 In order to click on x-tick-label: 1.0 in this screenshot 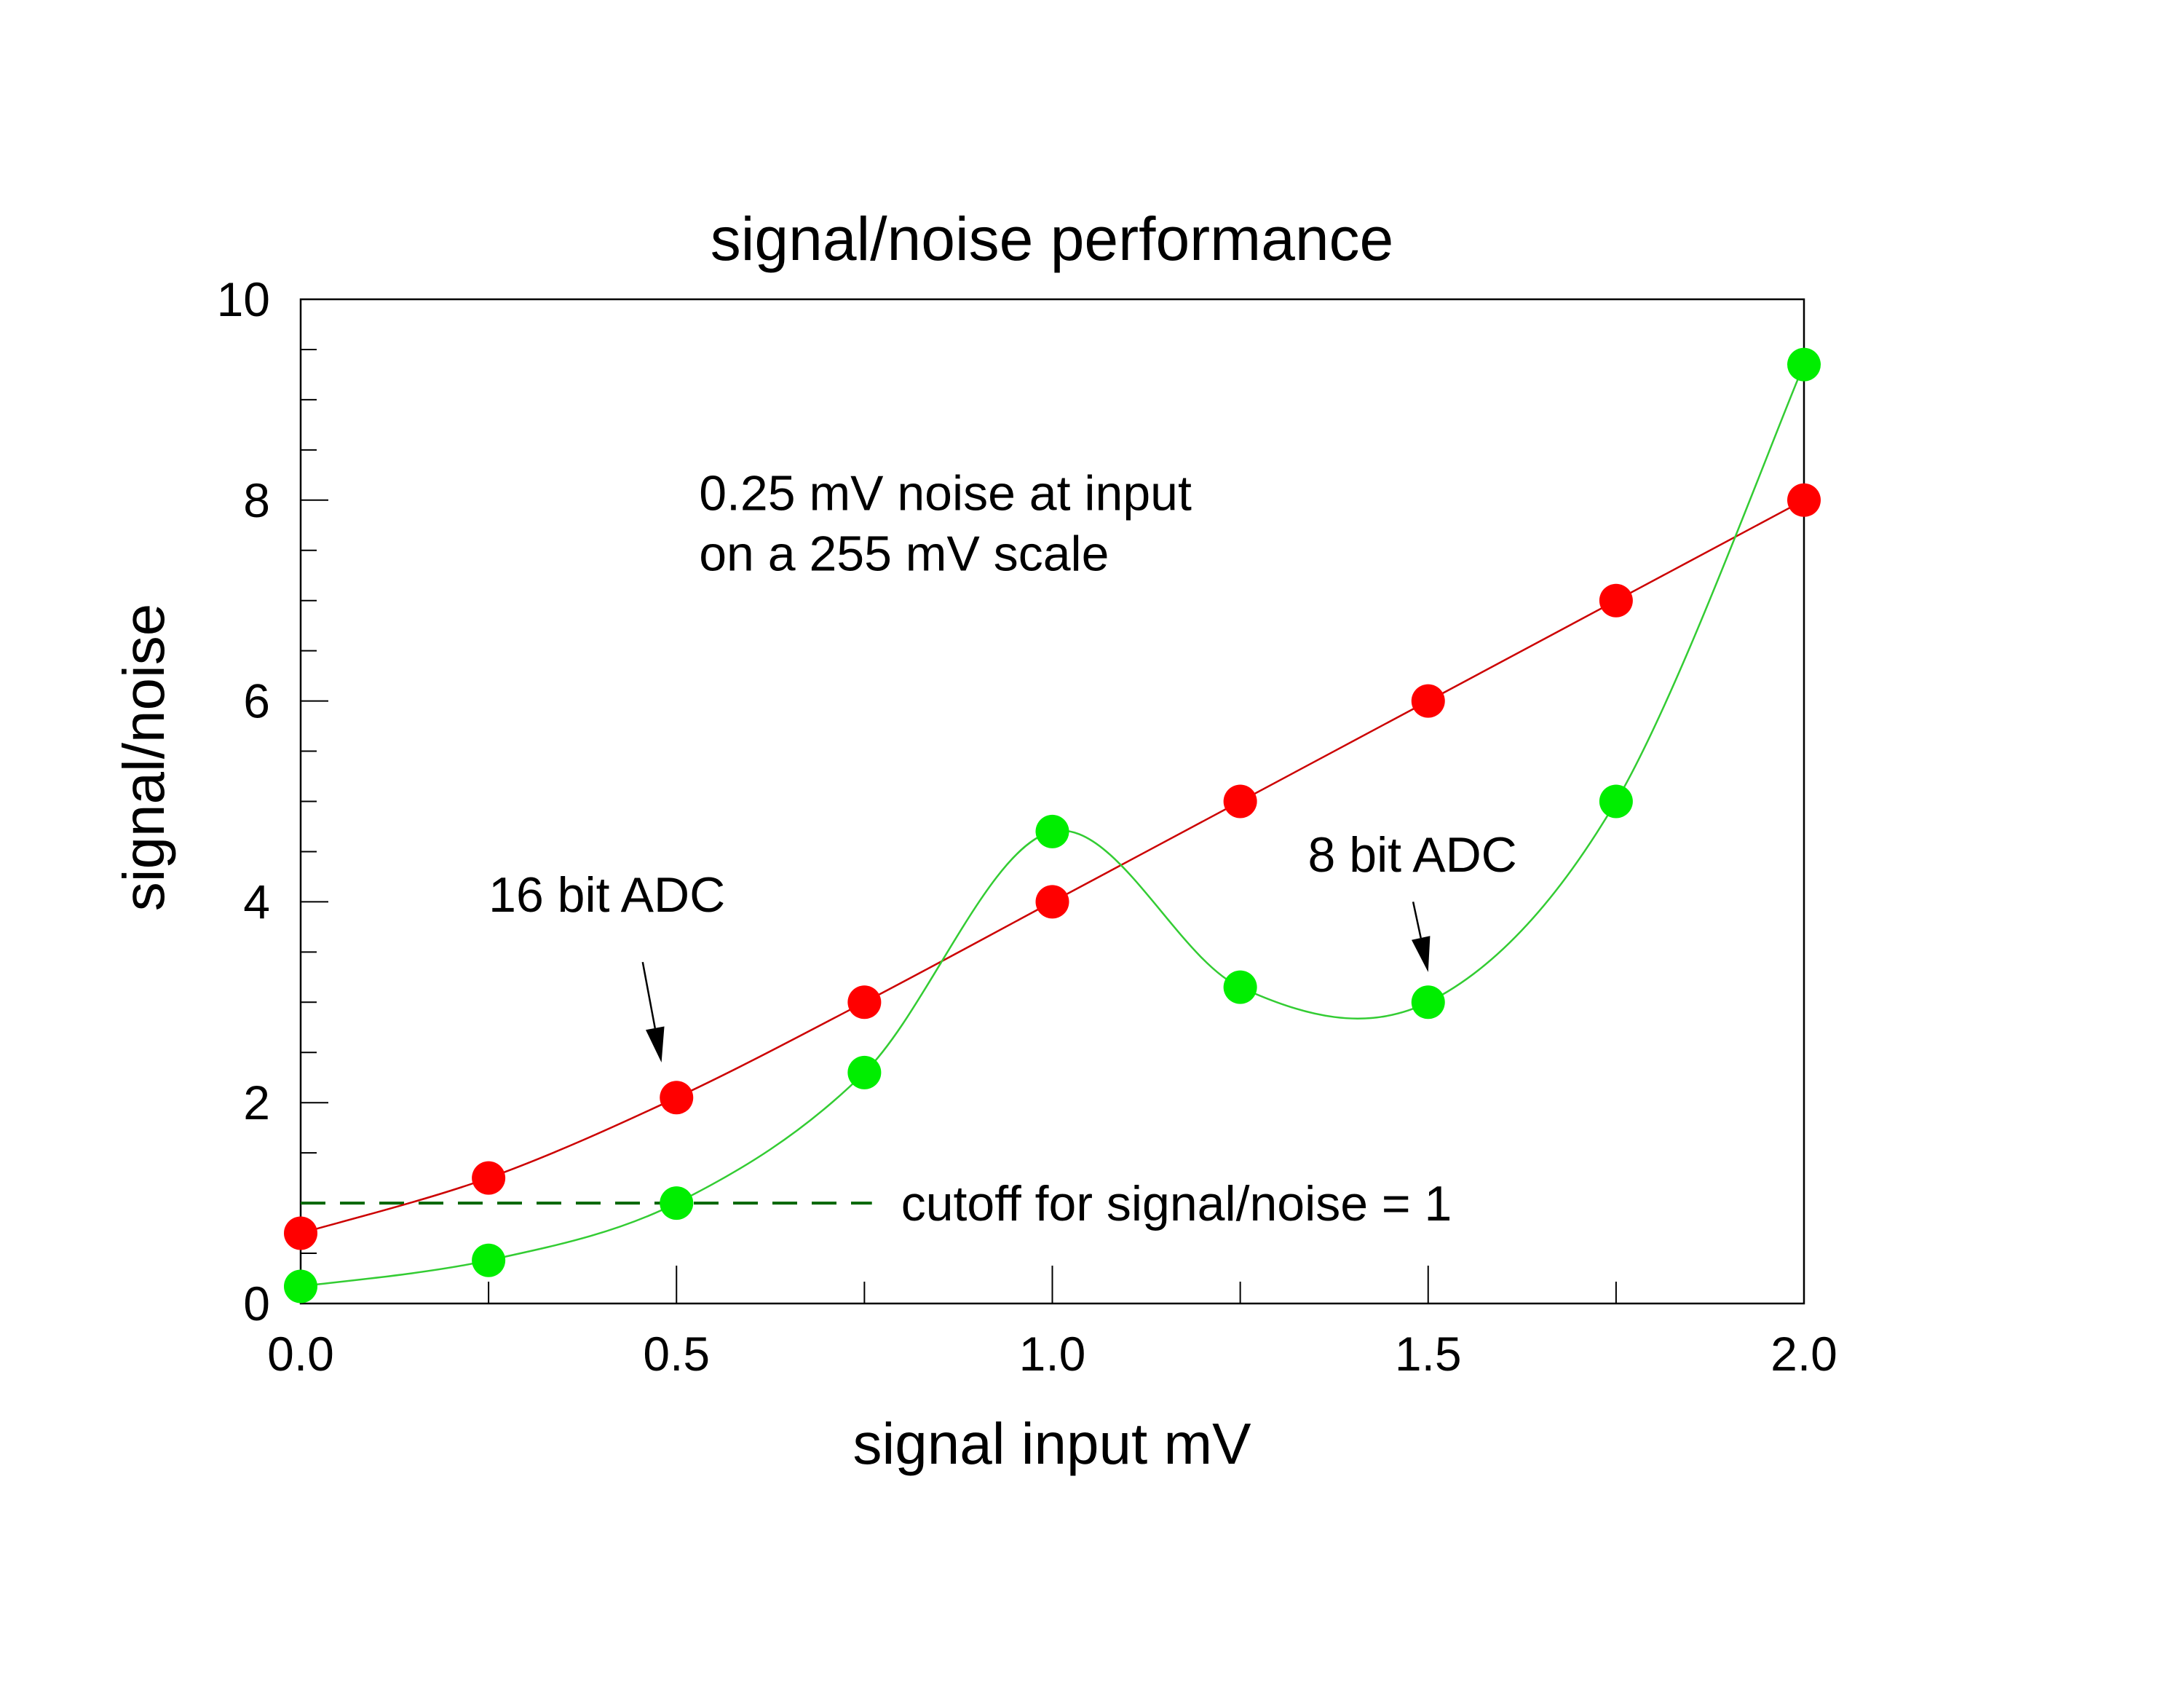, I will do `click(1052, 1354)`.